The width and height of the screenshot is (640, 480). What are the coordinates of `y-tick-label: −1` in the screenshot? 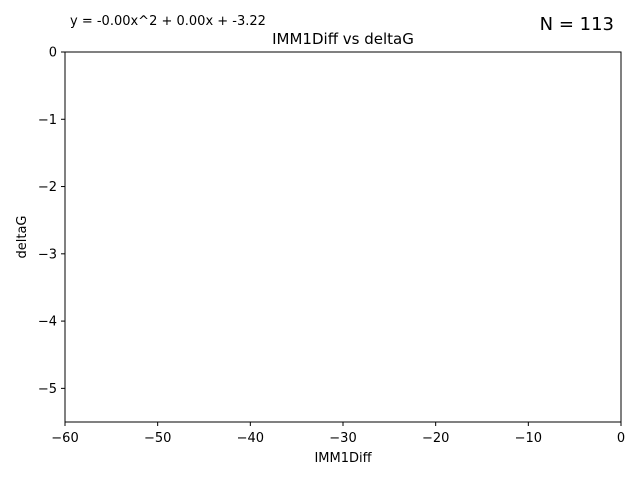 It's located at (47, 120).